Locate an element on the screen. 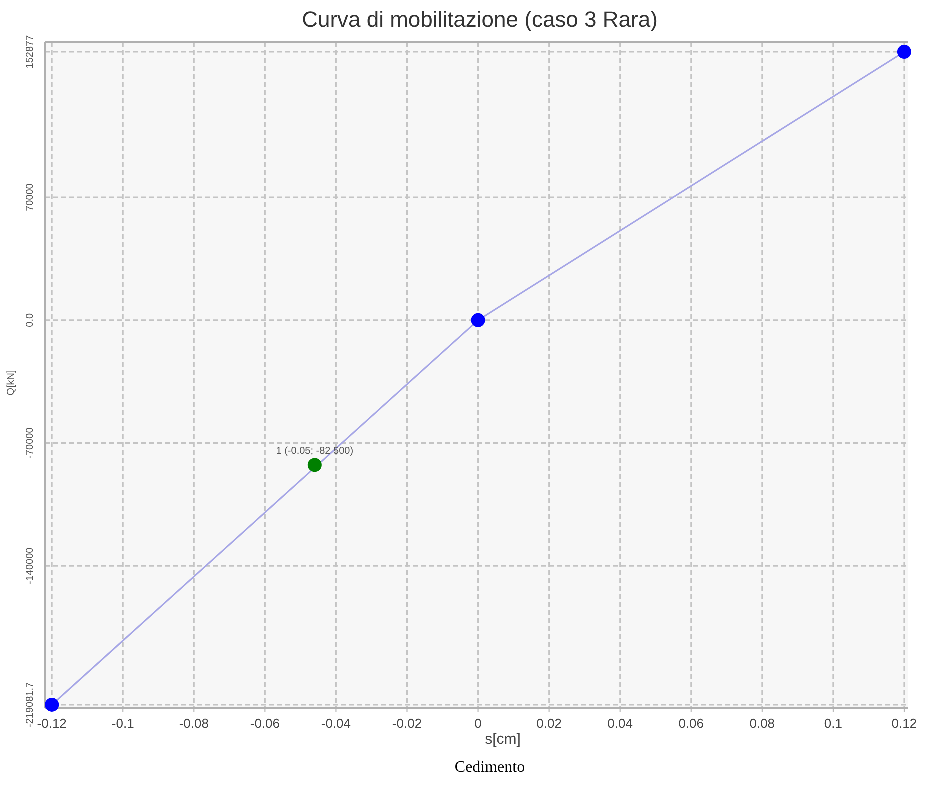 The image size is (925, 787). x-tick-label: -0.12 is located at coordinates (52, 723).